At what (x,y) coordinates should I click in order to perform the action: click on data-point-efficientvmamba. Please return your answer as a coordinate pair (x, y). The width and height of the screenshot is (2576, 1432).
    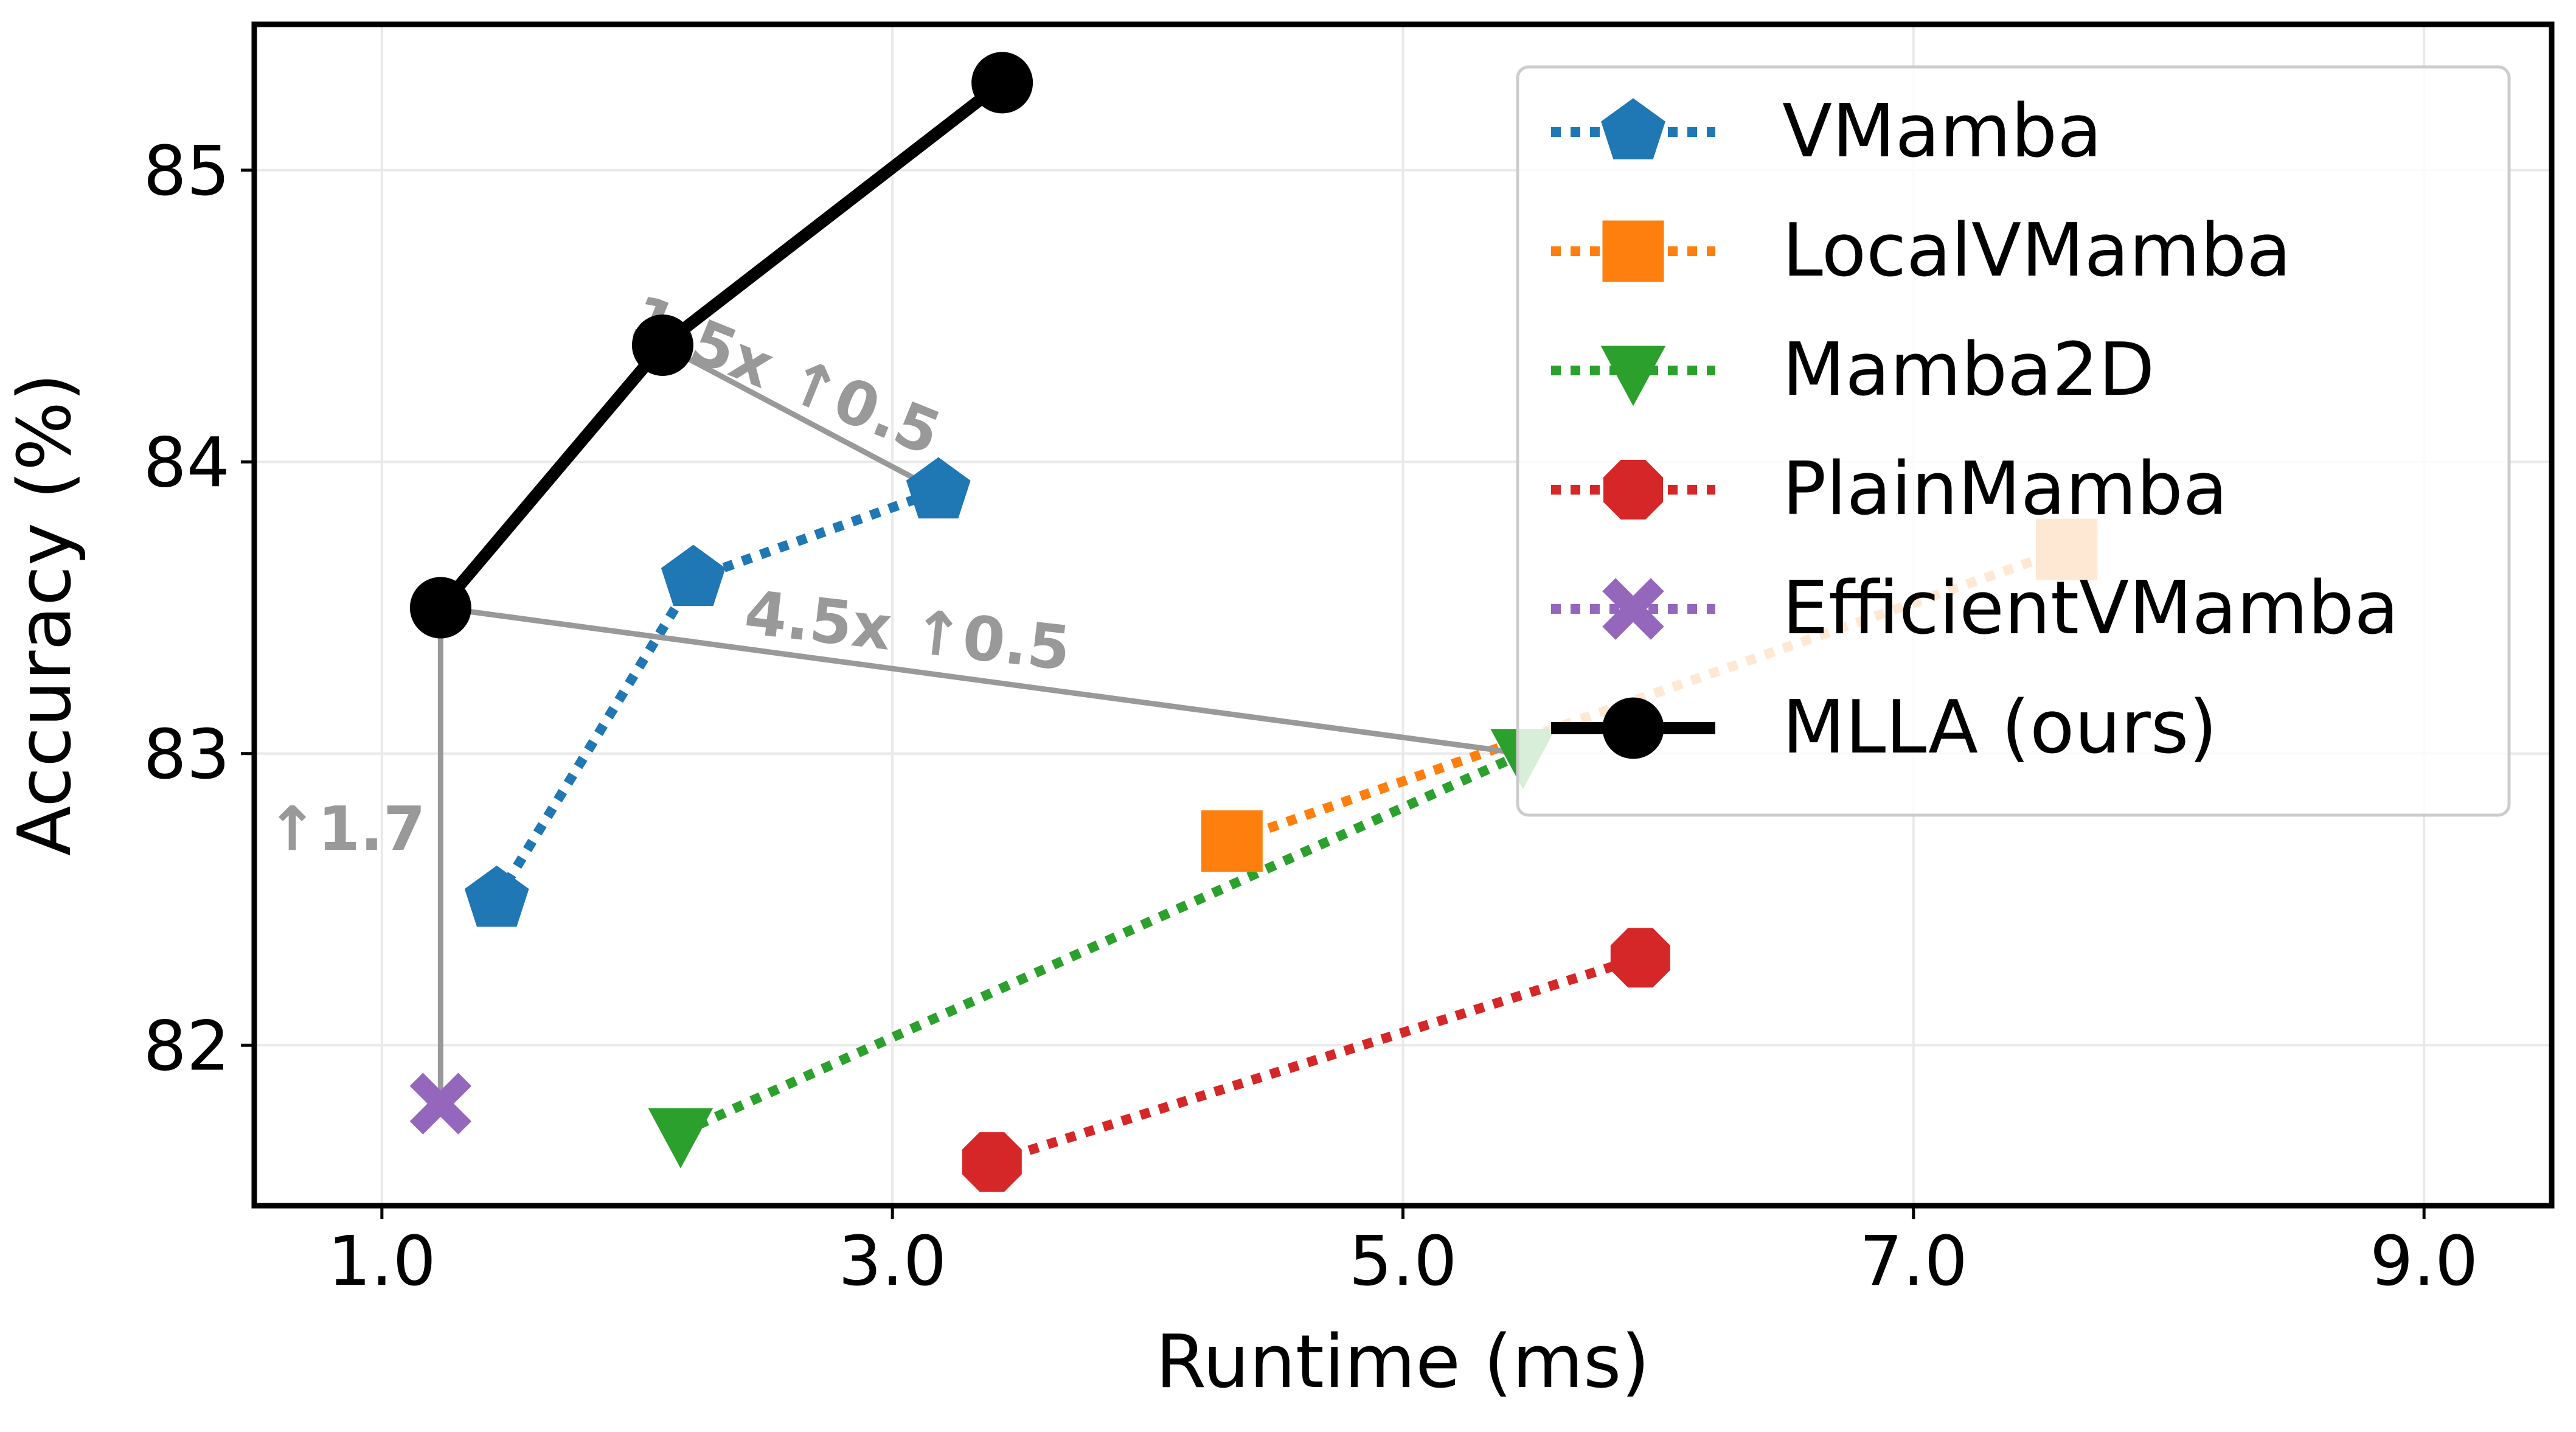
    Looking at the image, I should click on (440, 1103).